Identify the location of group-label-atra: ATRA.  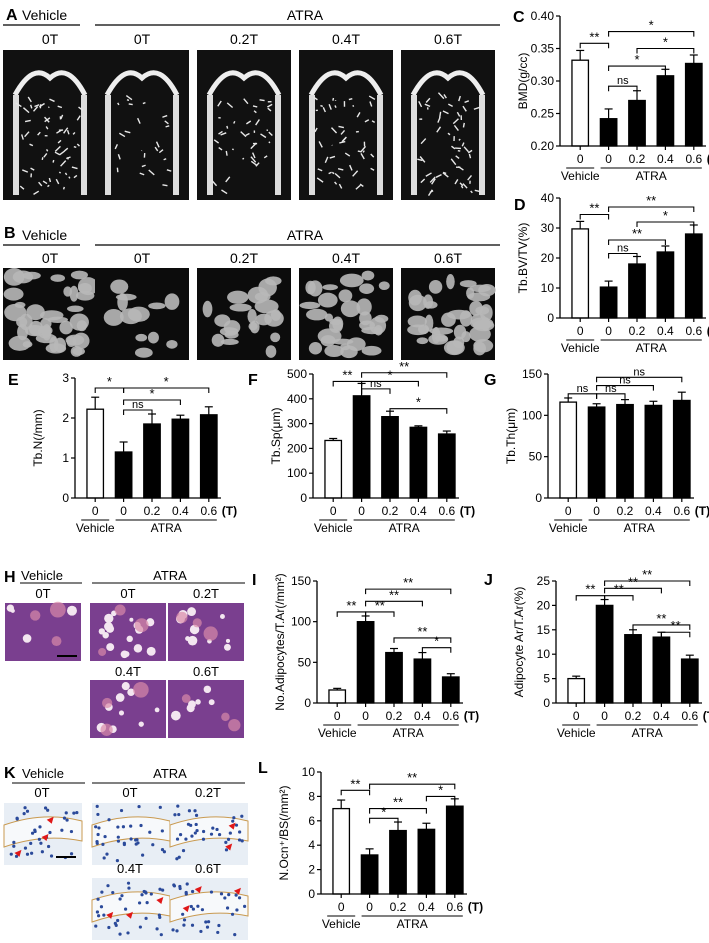
(412, 924).